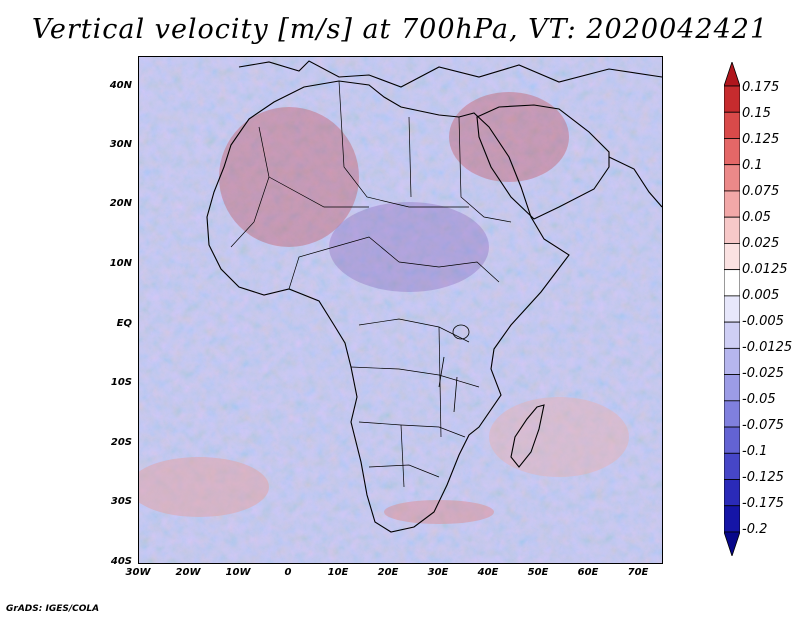 The image size is (800, 618). Describe the element at coordinates (488, 572) in the screenshot. I see `lon-label-40e: 40E` at that location.